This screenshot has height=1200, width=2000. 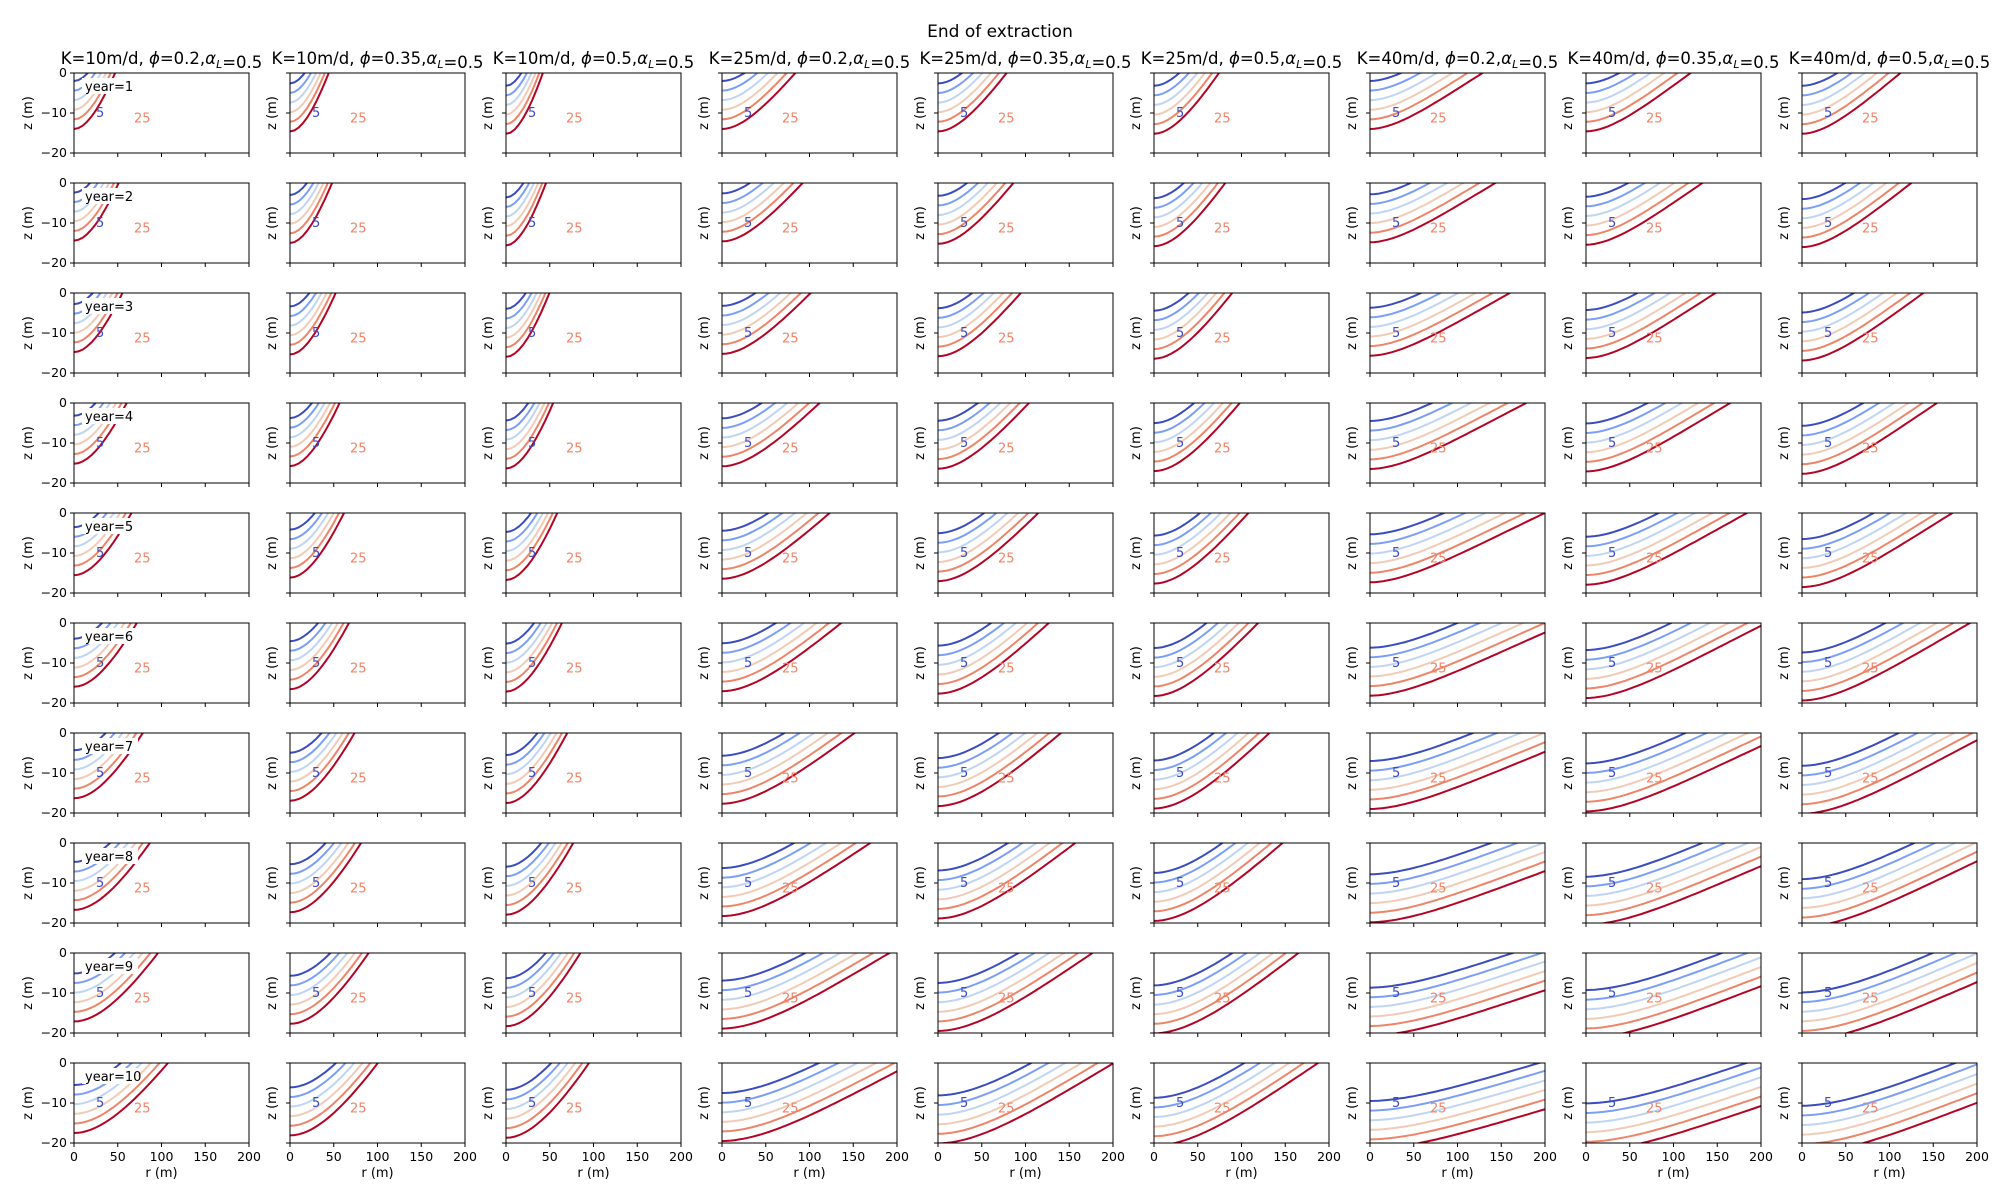 I want to click on x-tick-label: 200, so click(x=1761, y=1156).